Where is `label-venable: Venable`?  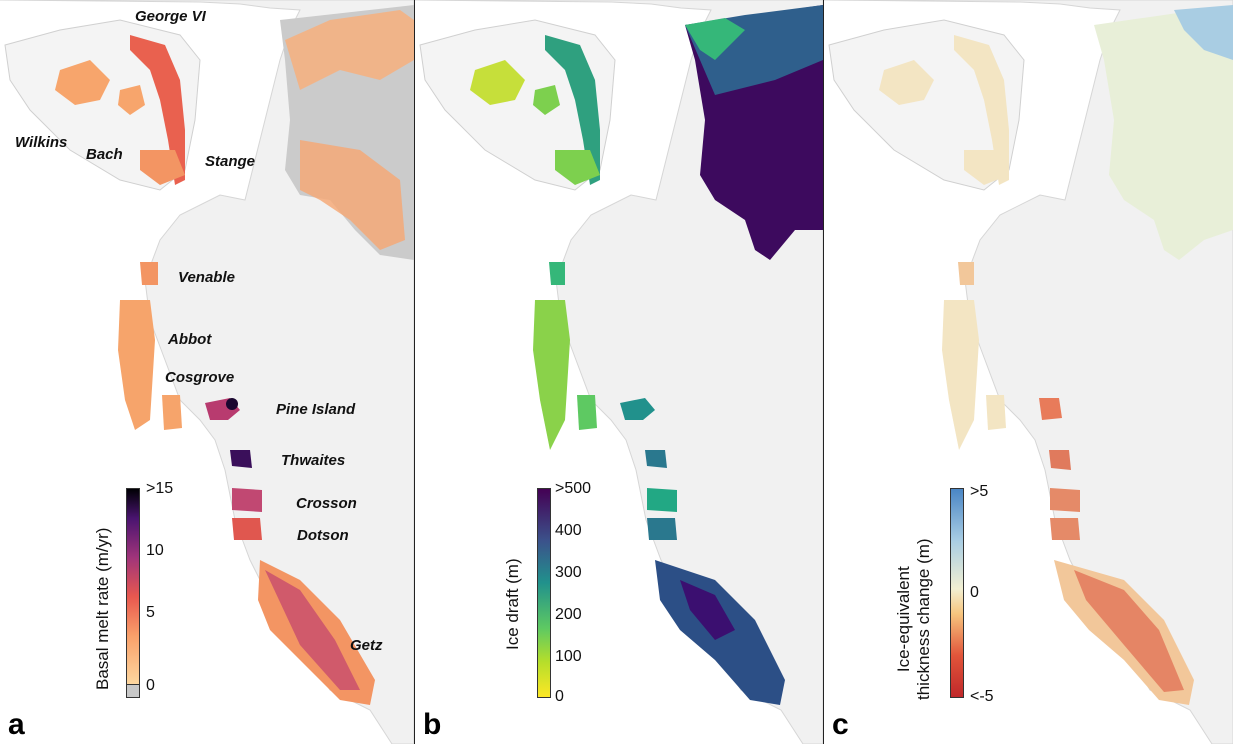
label-venable: Venable is located at coordinates (206, 277).